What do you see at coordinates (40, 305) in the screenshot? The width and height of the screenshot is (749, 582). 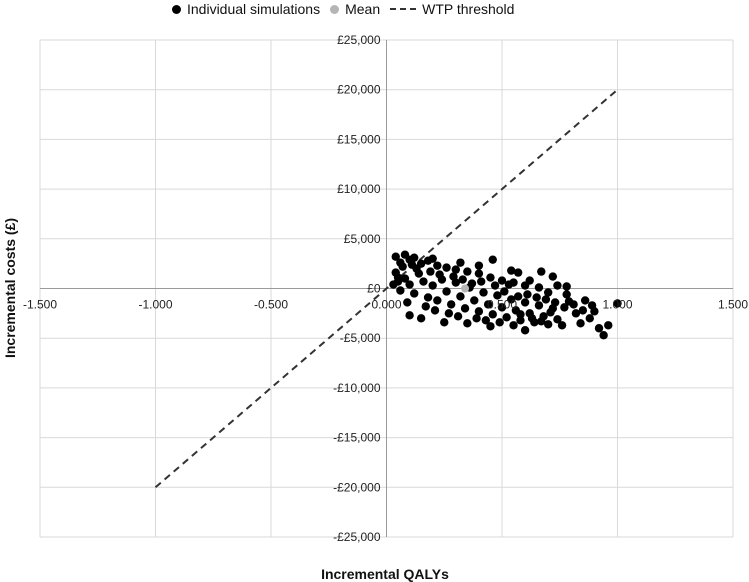 I see `x-tick-label: -1.500` at bounding box center [40, 305].